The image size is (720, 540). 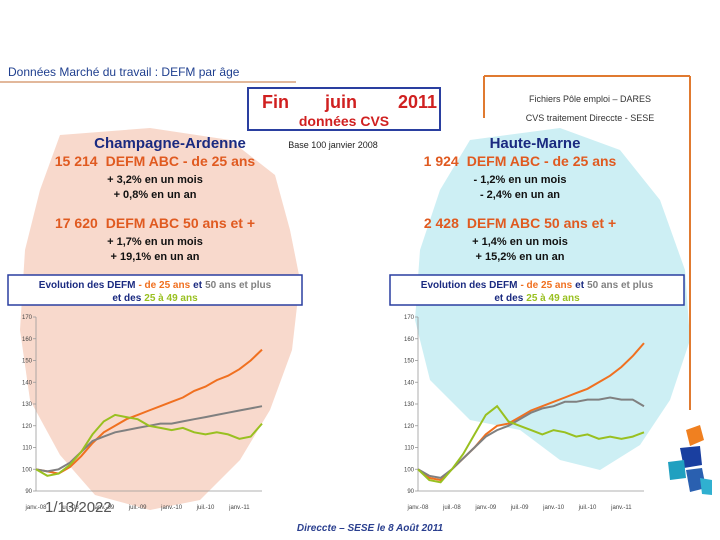 What do you see at coordinates (441, 161) in the screenshot?
I see `stat-count: 1 924` at bounding box center [441, 161].